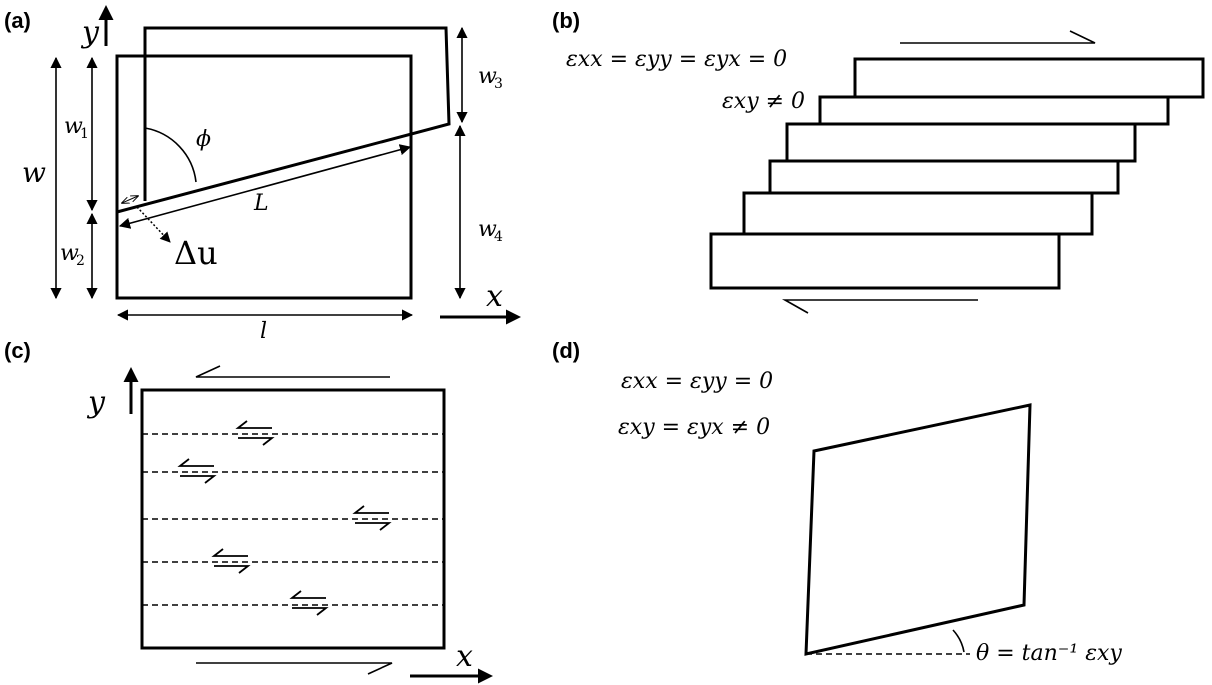 This screenshot has width=1212, height=685. Describe the element at coordinates (265, 186) in the screenshot. I see `L-dimension-arrow` at that location.